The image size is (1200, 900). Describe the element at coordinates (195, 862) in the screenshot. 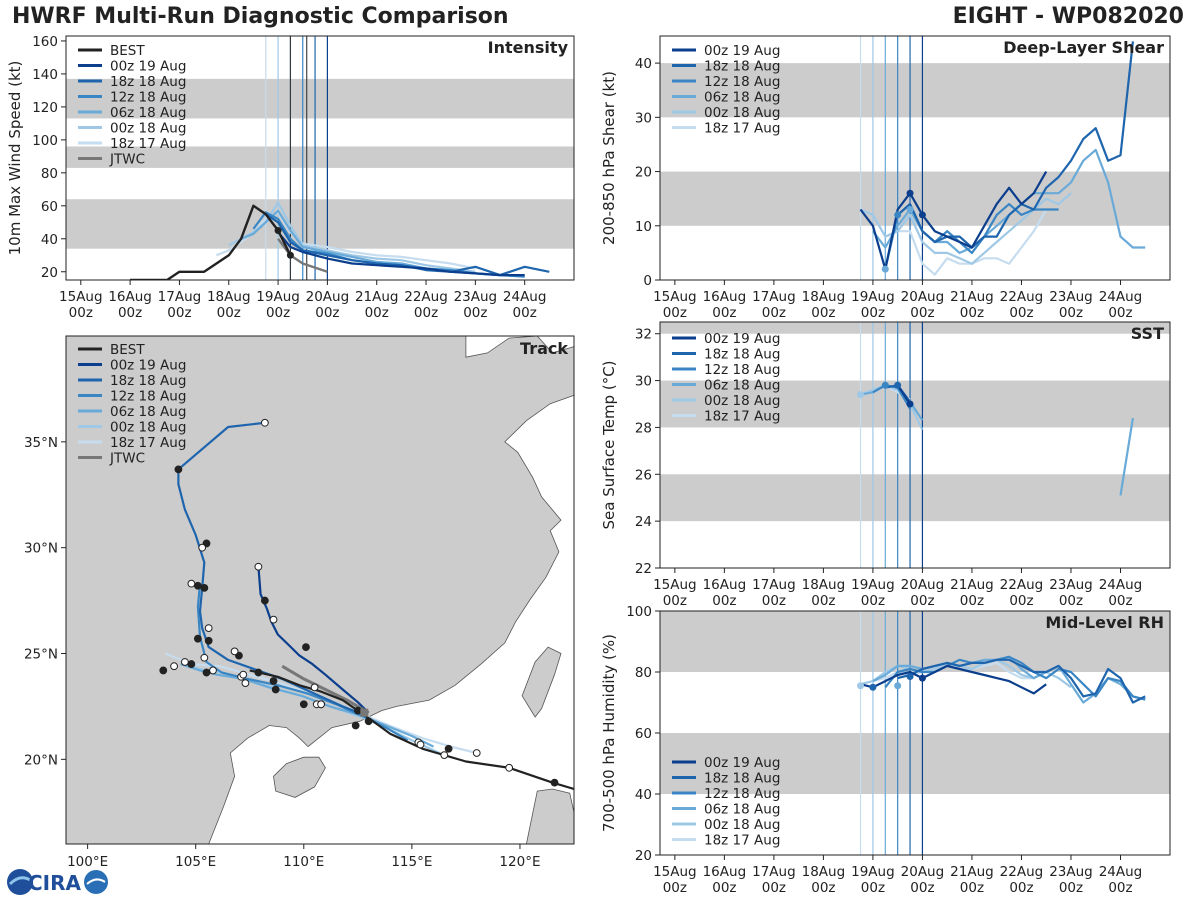

I see `track-lon-label: 105°E` at that location.